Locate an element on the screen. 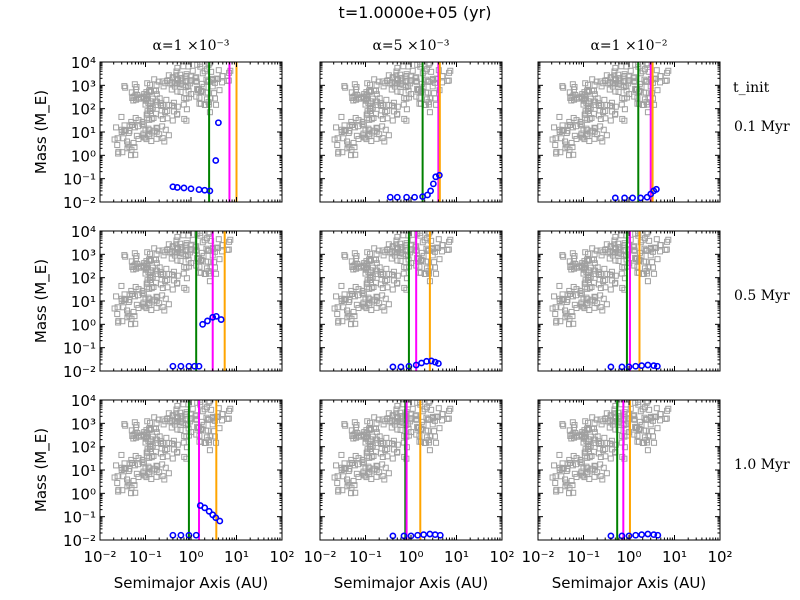 This screenshot has width=800, height=600. row-label-2: 0.5 Myr is located at coordinates (762, 296).